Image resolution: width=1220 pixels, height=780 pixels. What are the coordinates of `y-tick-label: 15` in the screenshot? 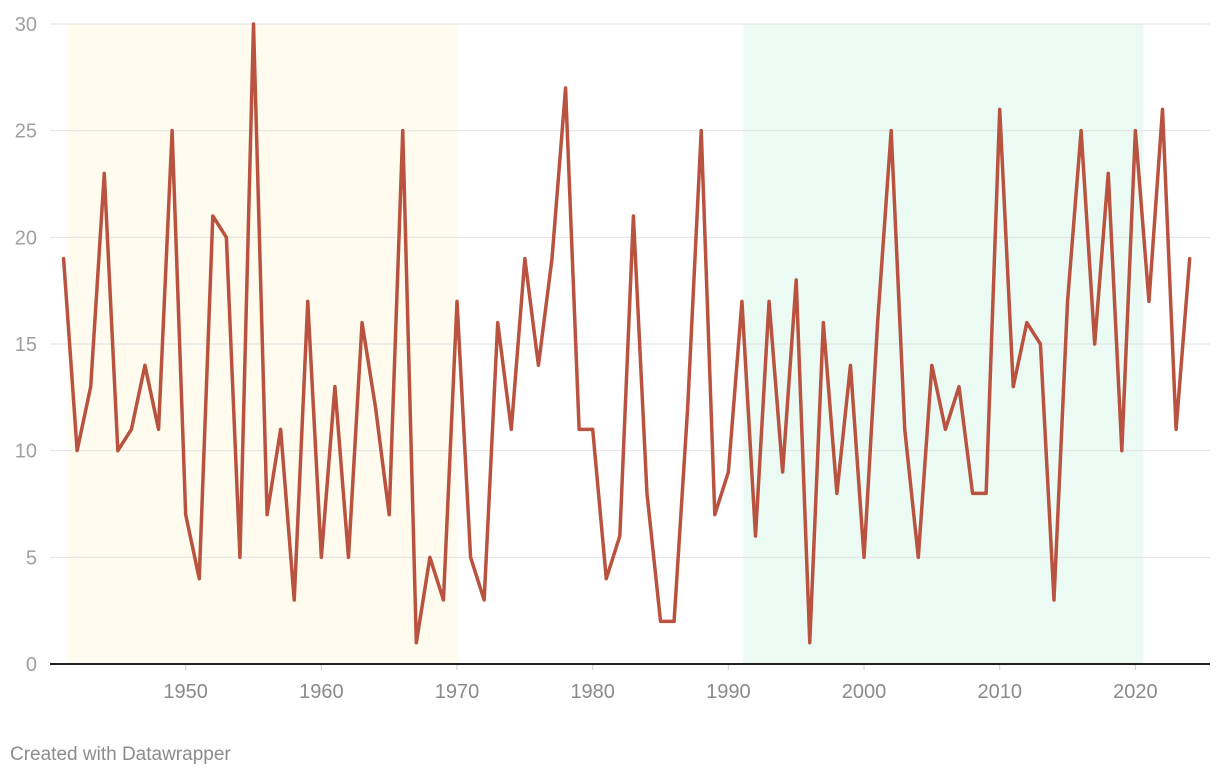 It's located at (26, 345).